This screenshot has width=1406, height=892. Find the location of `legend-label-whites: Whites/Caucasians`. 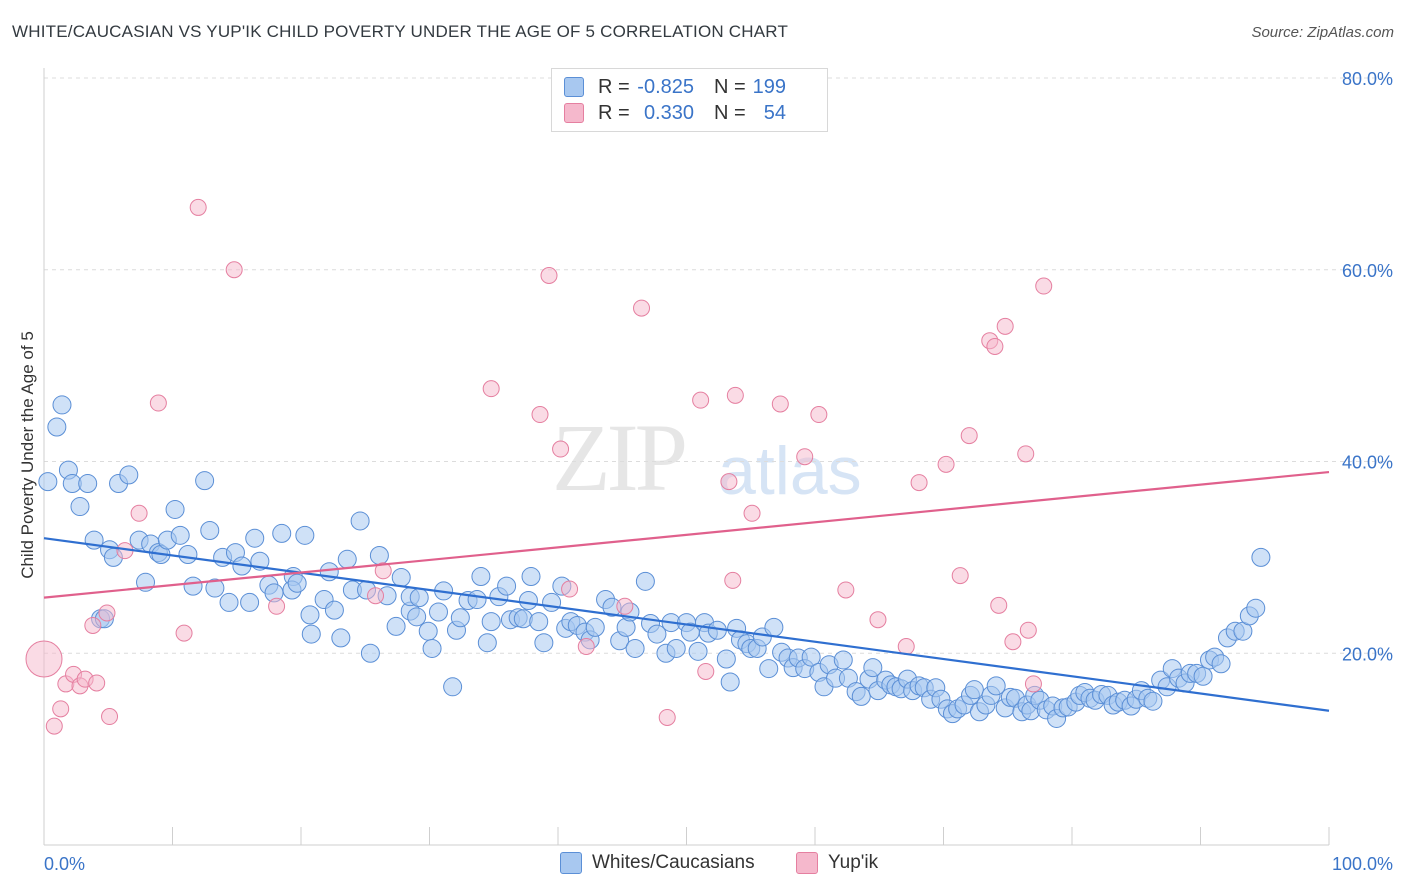

legend-label-whites: Whites/Caucasians is located at coordinates (673, 862).